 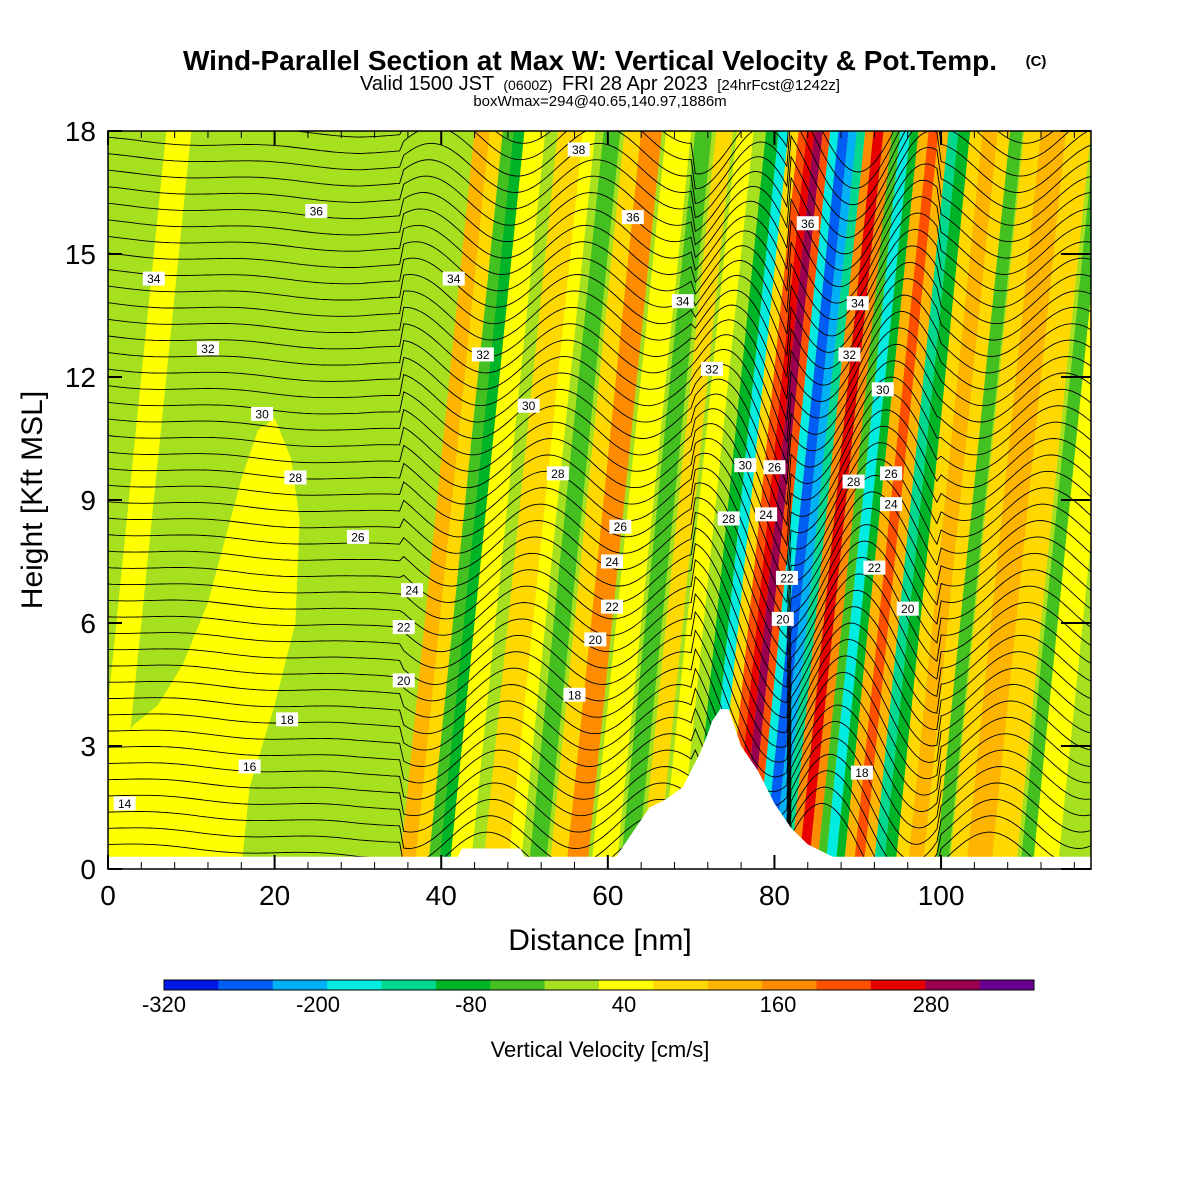 I want to click on valid-date: FRI 28 Apr 2023, so click(x=635, y=84).